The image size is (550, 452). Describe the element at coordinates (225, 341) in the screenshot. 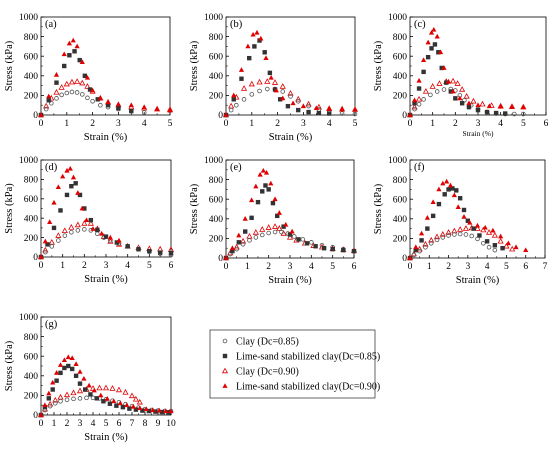

I see `legend-marker-circle-open` at that location.